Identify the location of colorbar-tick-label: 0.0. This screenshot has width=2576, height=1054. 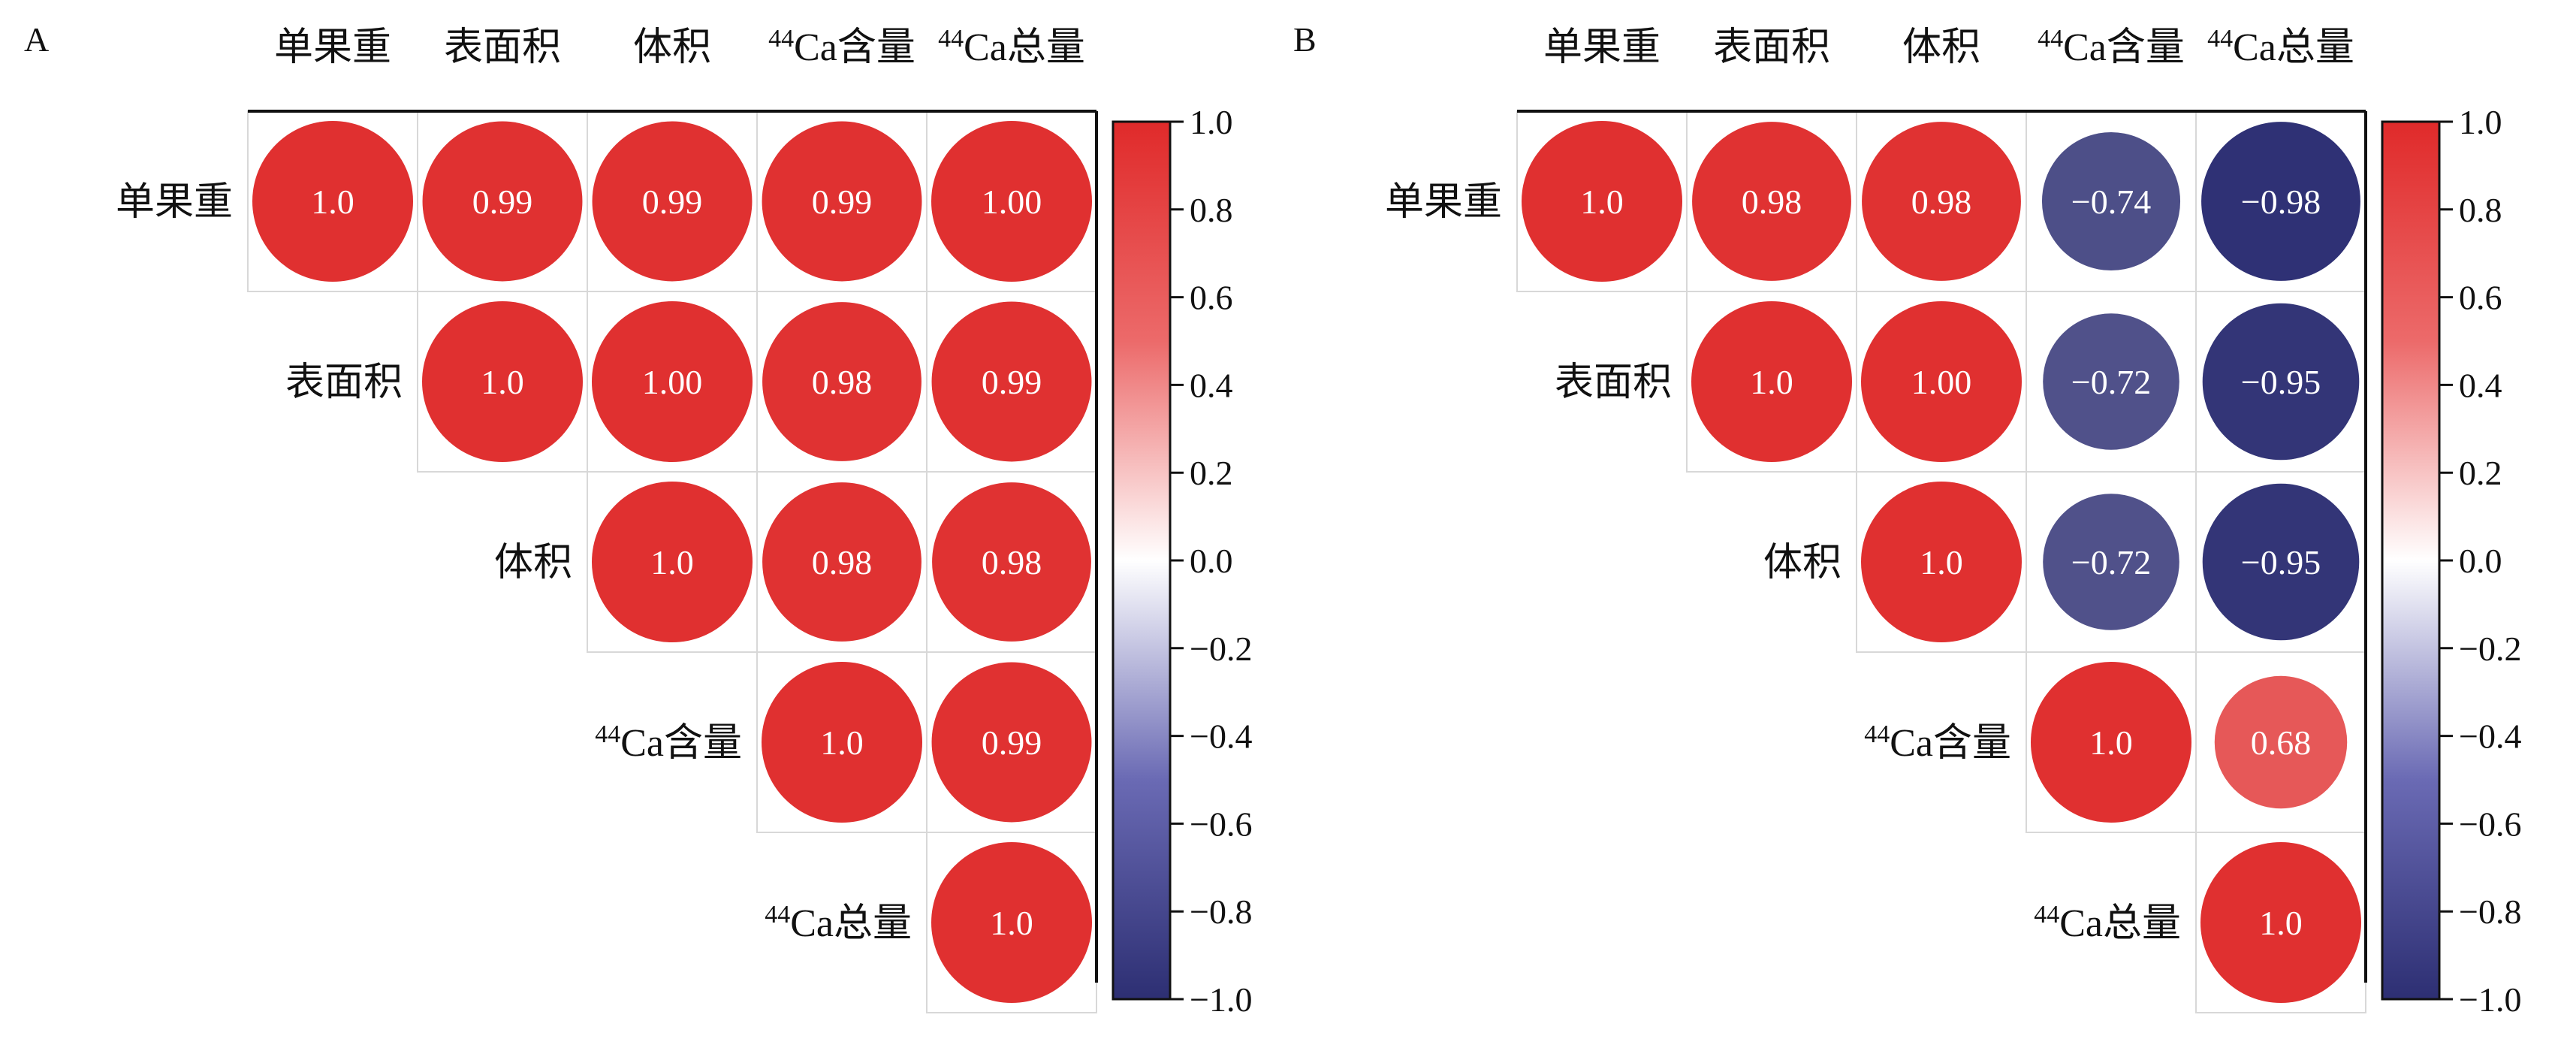
(1211, 561).